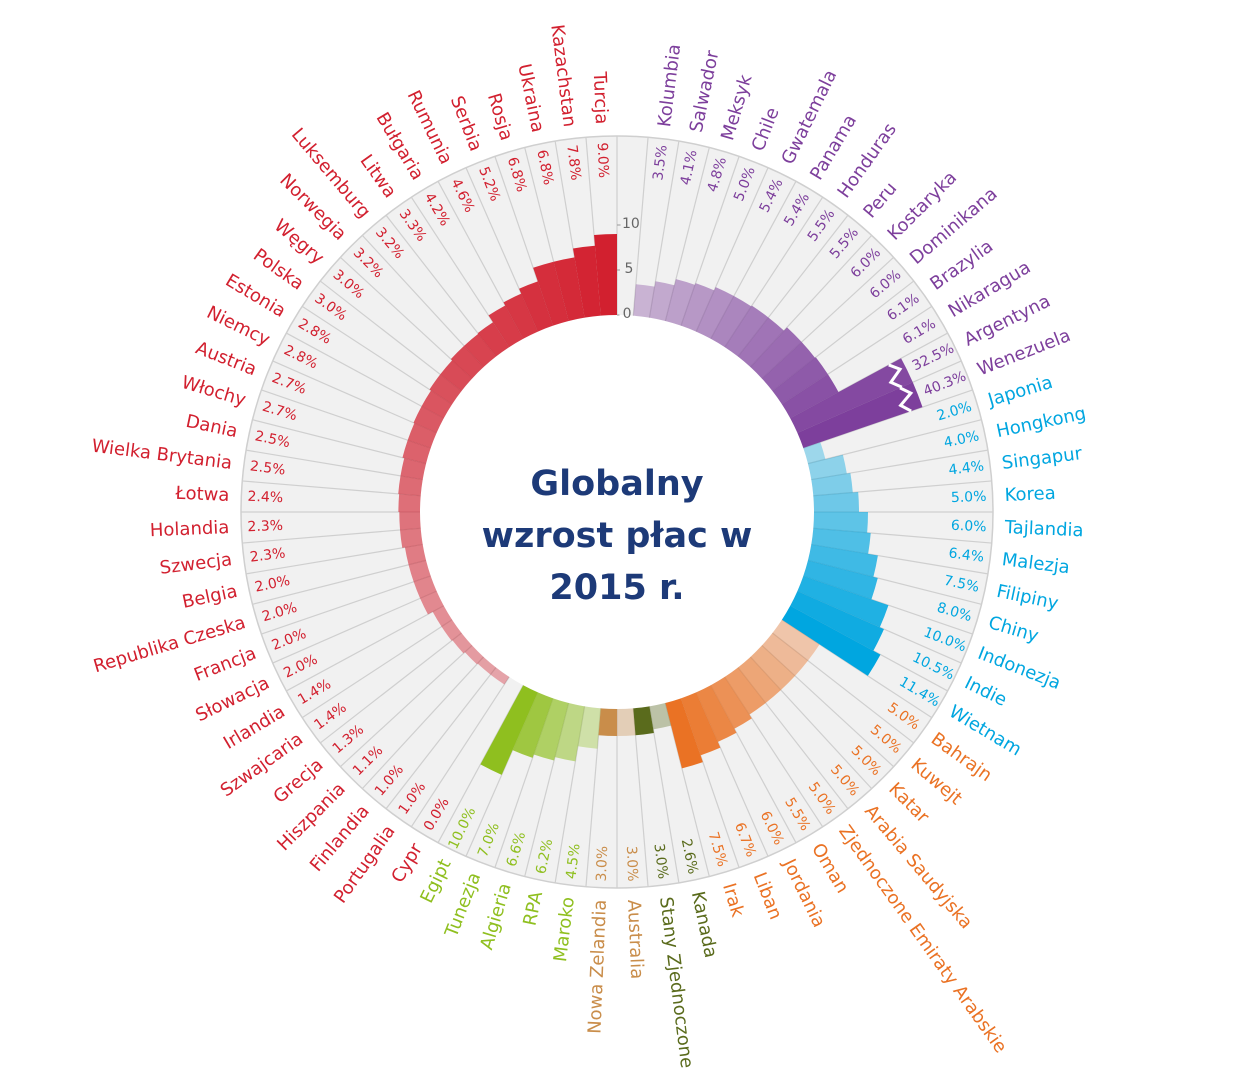 This screenshot has width=1252, height=1084. Describe the element at coordinates (969, 497) in the screenshot. I see `value-label: 5.0%` at that location.